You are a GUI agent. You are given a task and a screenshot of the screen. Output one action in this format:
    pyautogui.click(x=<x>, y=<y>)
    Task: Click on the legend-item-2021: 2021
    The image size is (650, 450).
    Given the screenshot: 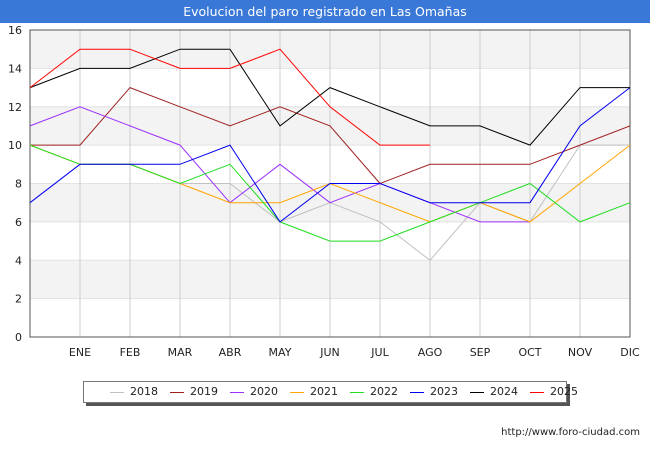 What is the action you would take?
    pyautogui.click(x=314, y=392)
    